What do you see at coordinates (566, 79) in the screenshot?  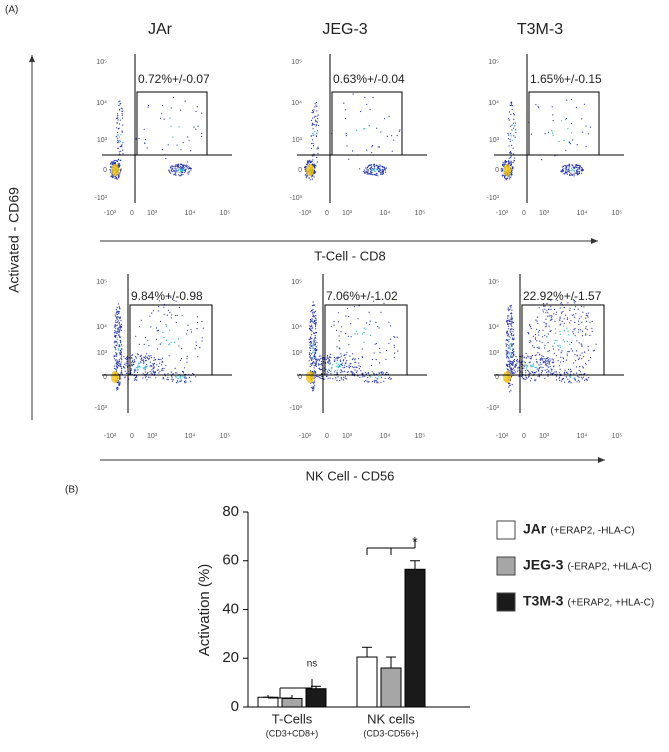 I see `gate-percentage: 1.65%+/-0.15` at bounding box center [566, 79].